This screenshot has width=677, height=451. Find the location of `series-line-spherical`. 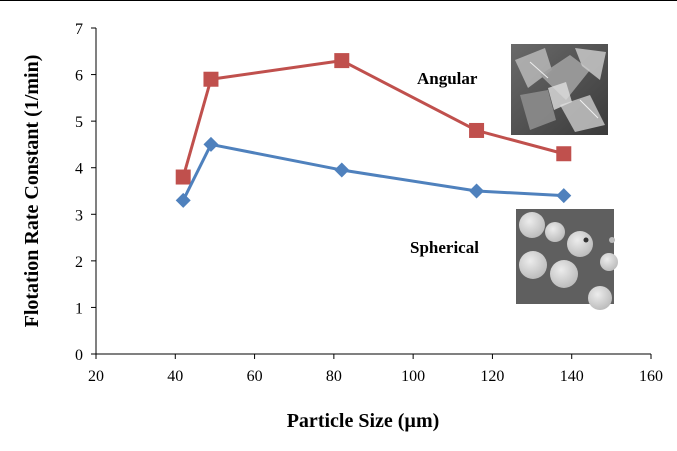

series-line-spherical is located at coordinates (372, 171).